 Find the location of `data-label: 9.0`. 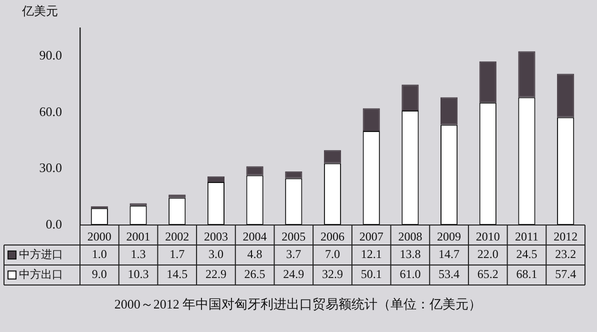

data-label: 9.0 is located at coordinates (99, 274).